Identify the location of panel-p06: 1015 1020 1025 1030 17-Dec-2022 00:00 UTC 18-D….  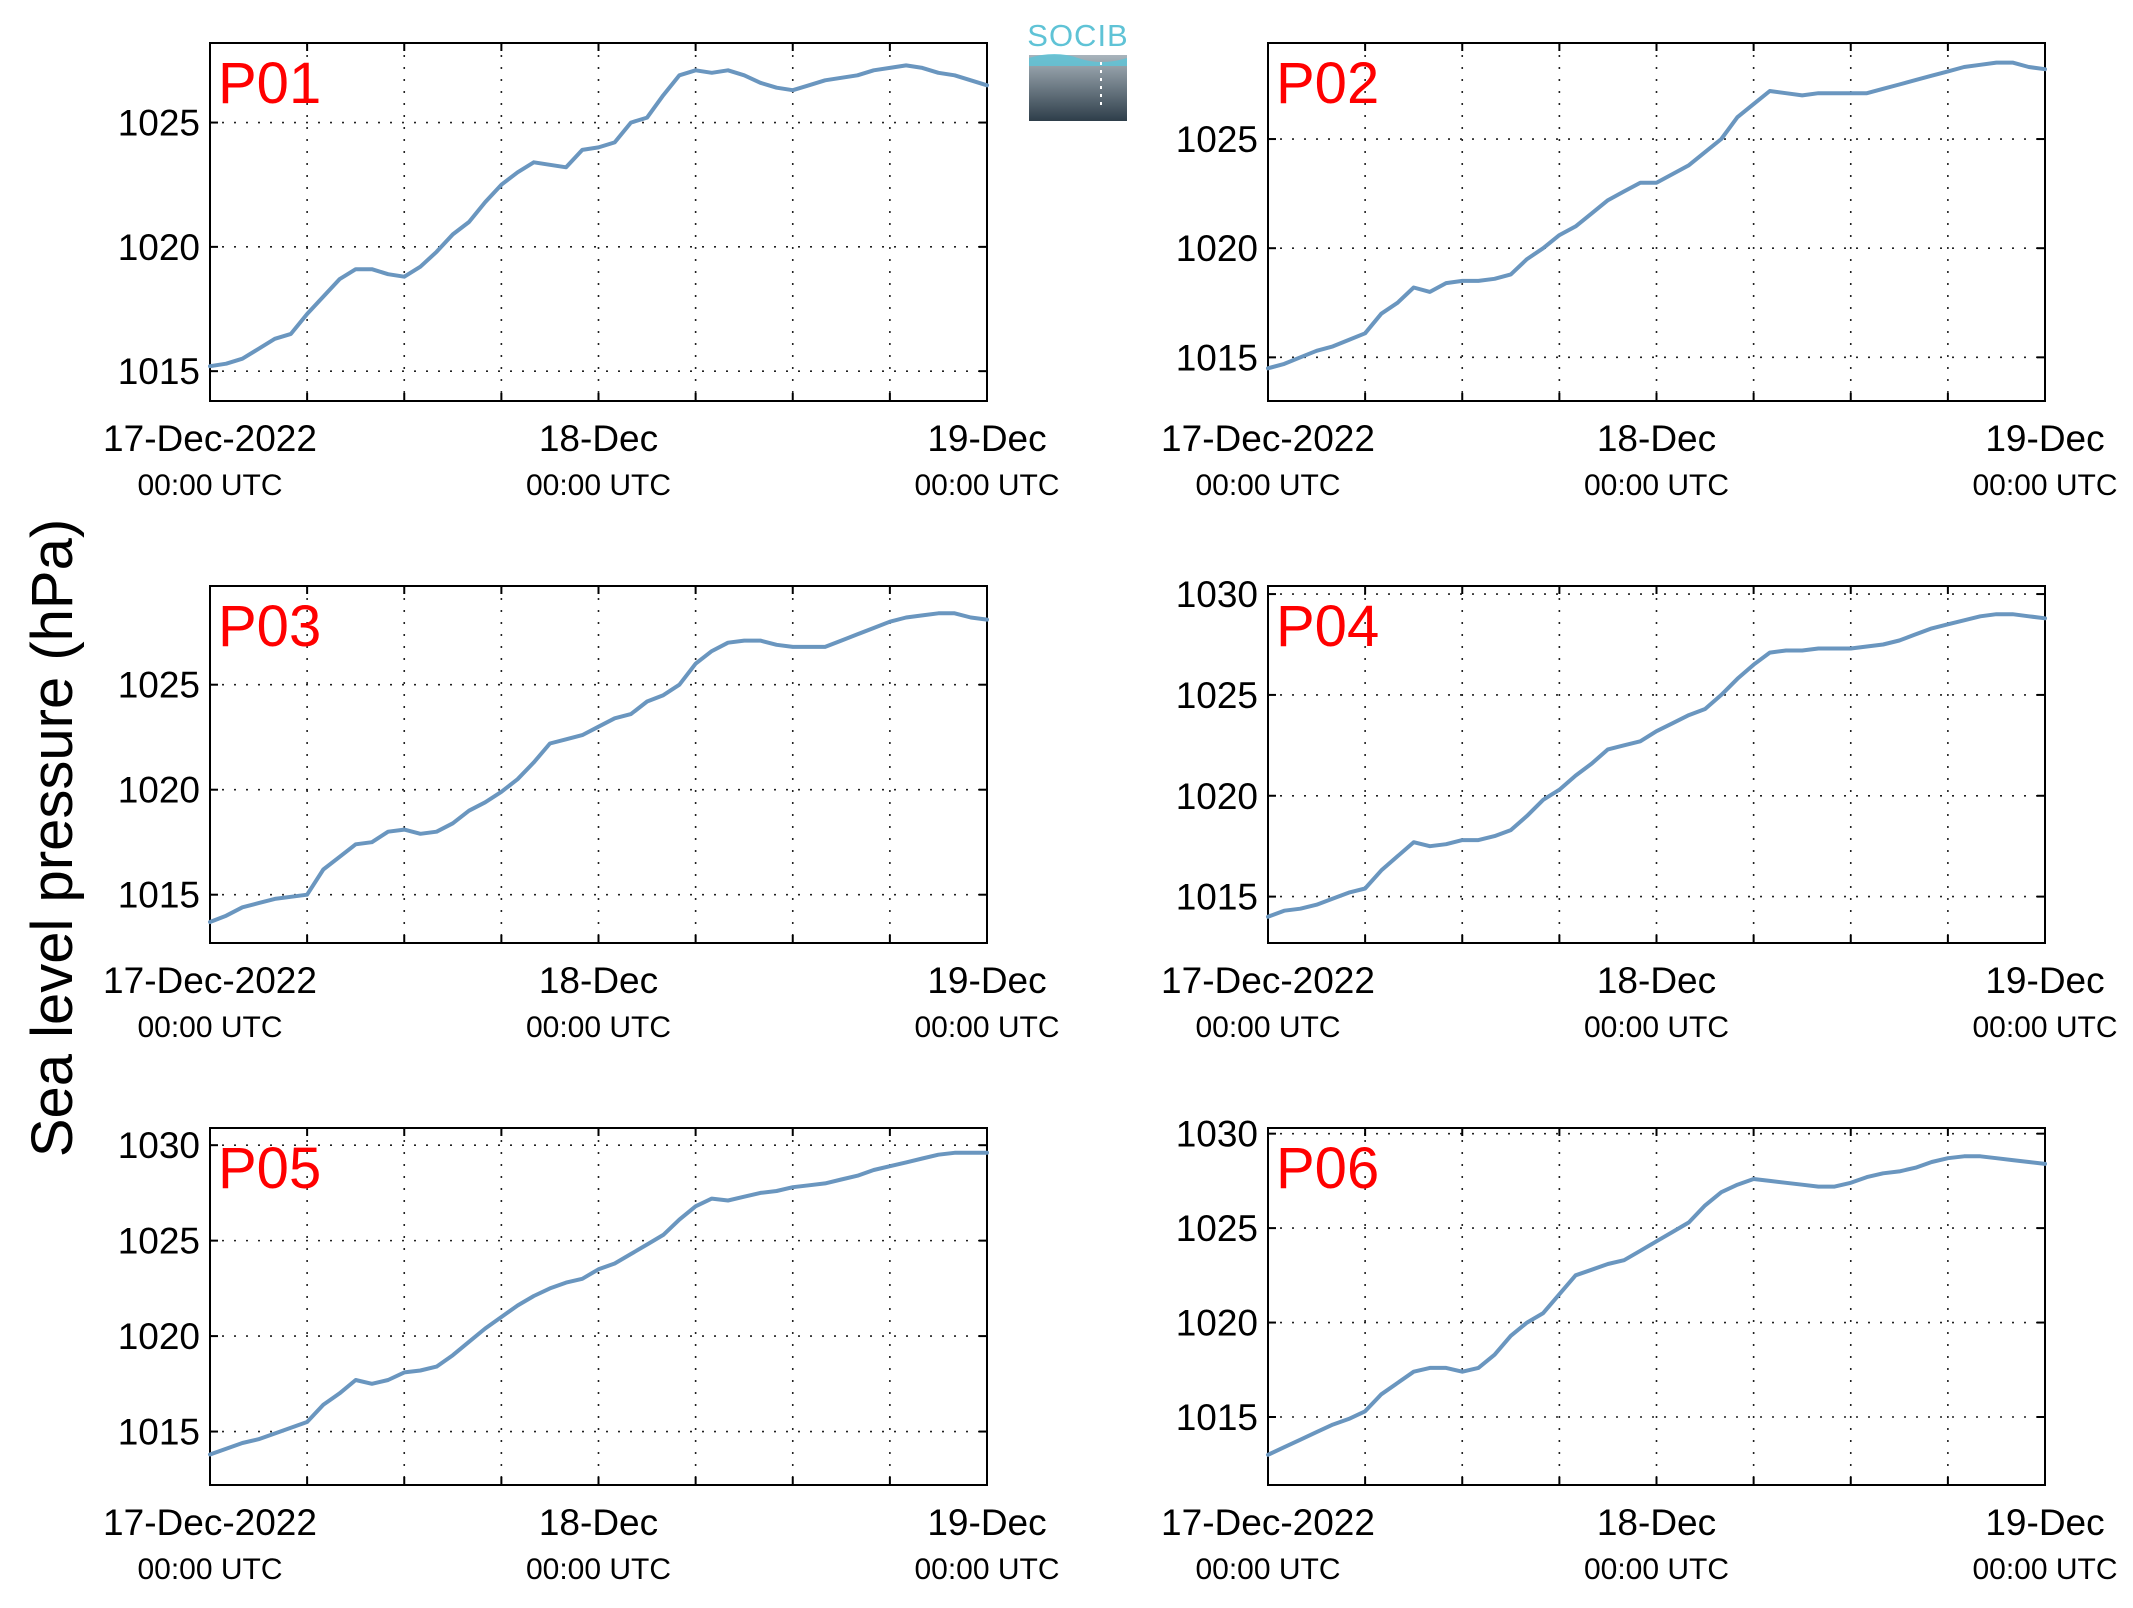
(1639, 1350).